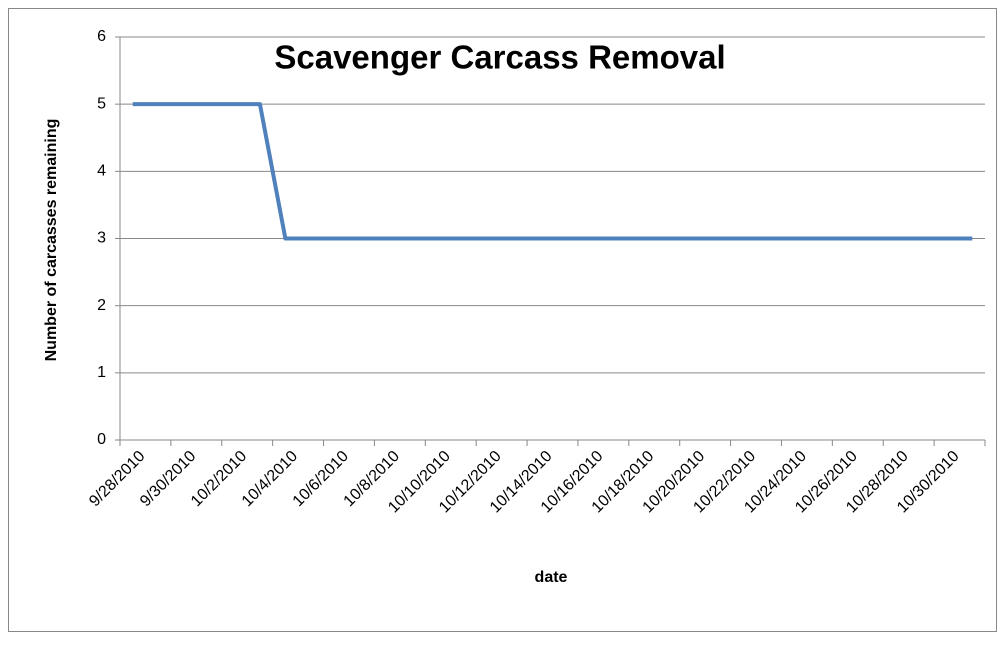 This screenshot has width=1006, height=645. What do you see at coordinates (101, 238) in the screenshot?
I see `y-tick-label: 3` at bounding box center [101, 238].